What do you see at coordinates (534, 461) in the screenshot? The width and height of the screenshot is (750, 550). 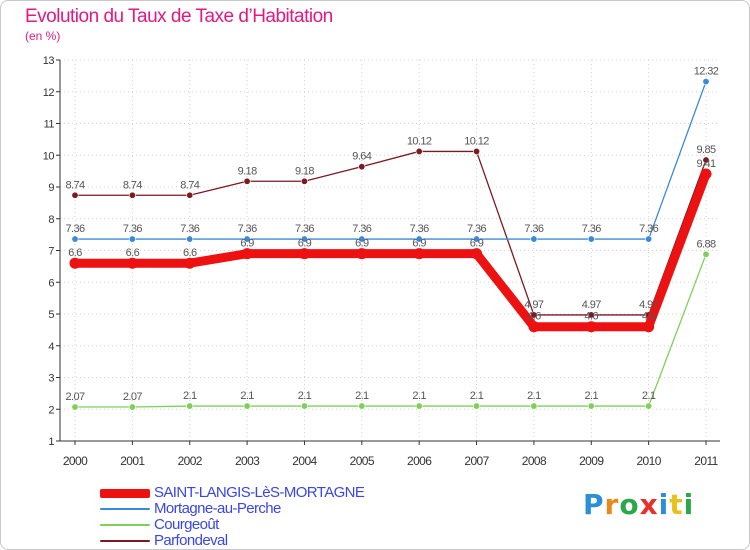 I see `x-tick-label: 2008` at bounding box center [534, 461].